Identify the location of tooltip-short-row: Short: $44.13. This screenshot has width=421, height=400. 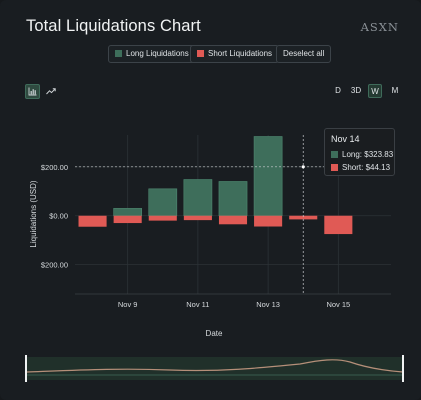
(361, 167).